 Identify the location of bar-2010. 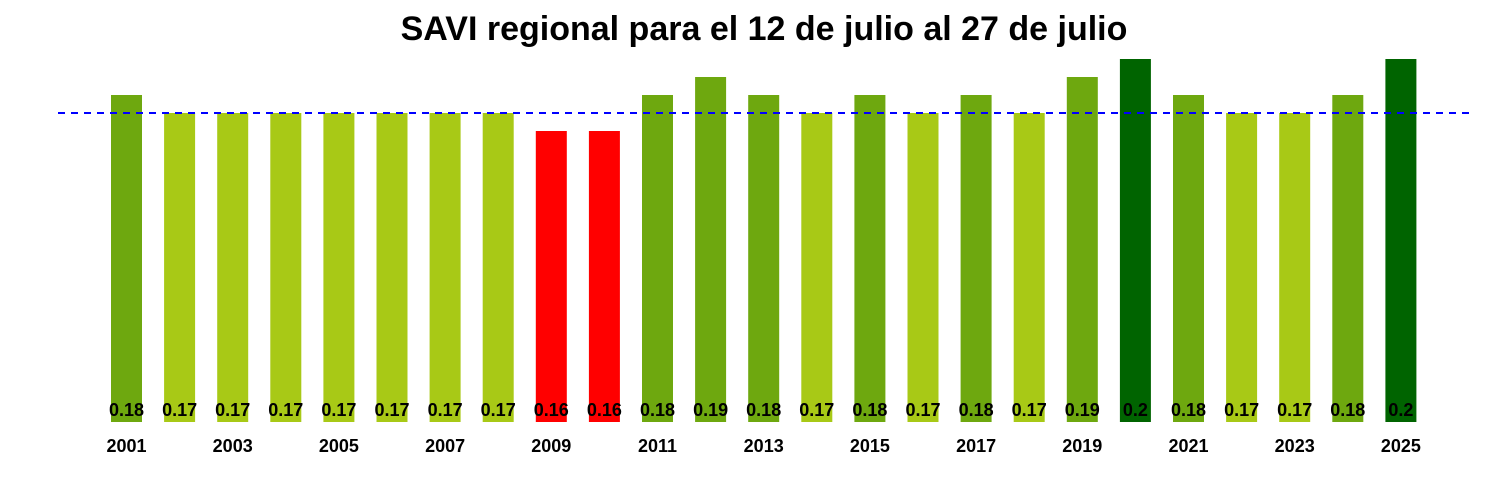
(604, 276).